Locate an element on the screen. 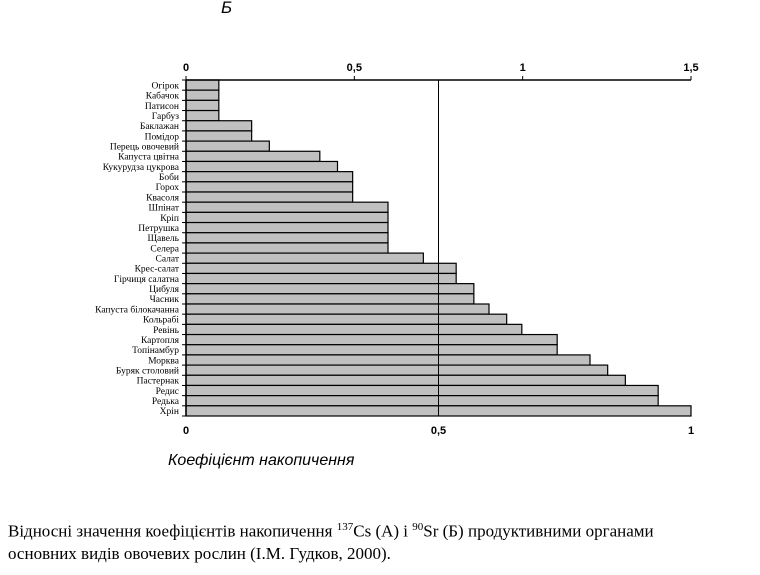 Image resolution: width=760 pixels, height=575 pixels. category-label: Щавель is located at coordinates (163, 239).